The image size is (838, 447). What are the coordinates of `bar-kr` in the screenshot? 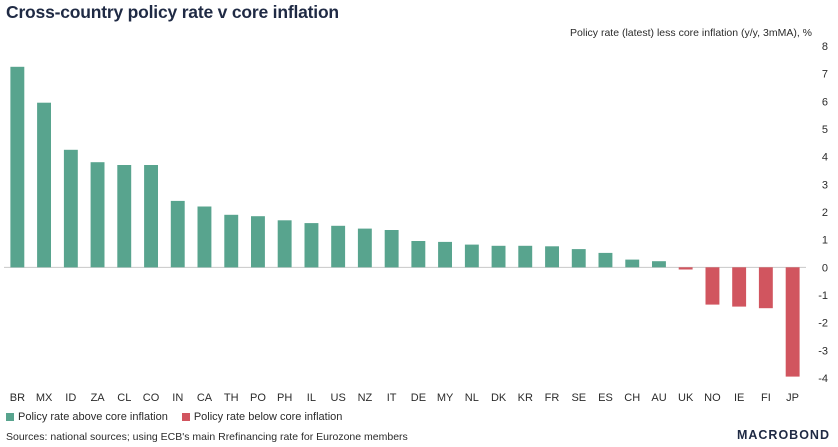 It's located at (525, 256).